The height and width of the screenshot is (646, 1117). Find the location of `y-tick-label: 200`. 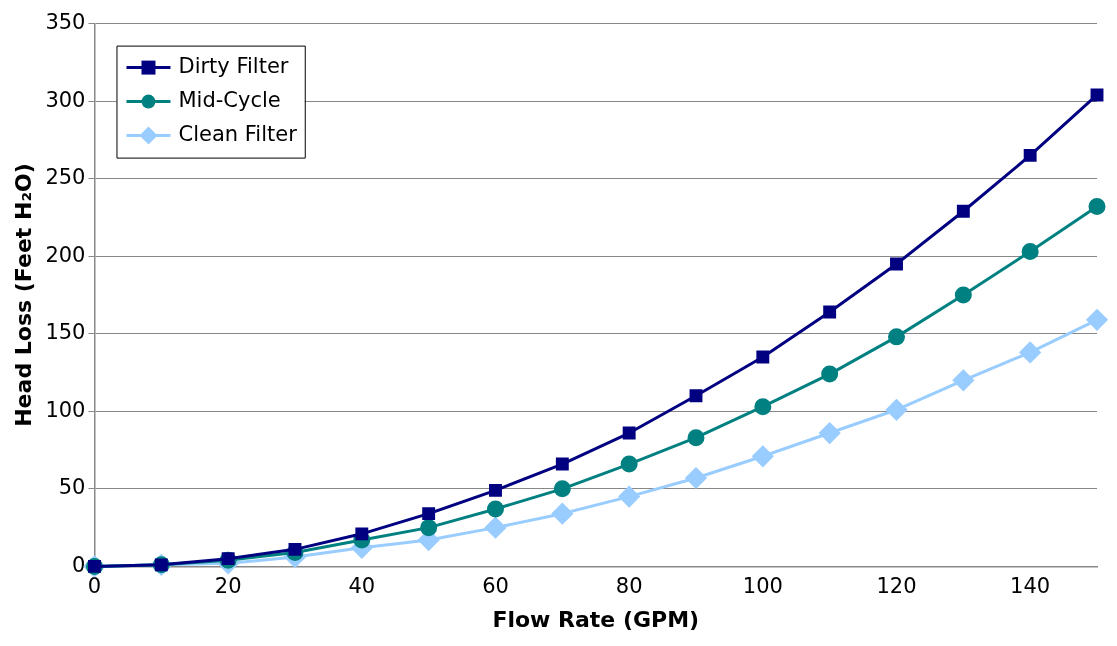

y-tick-label: 200 is located at coordinates (65, 254).